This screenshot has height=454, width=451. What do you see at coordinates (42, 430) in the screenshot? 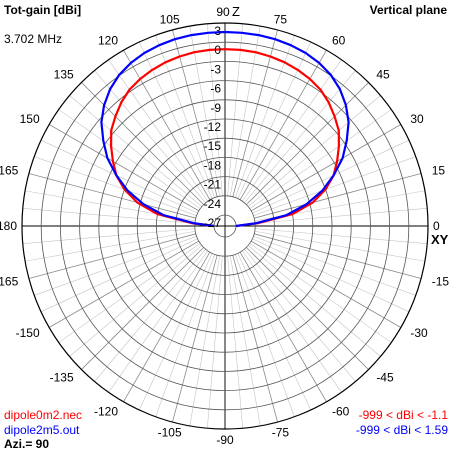
I see `series-2-name: dipole2m5.out` at bounding box center [42, 430].